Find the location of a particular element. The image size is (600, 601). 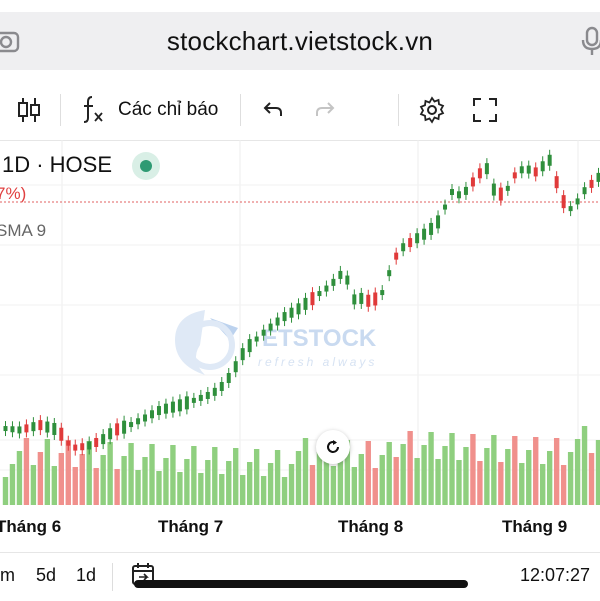

camera-icon is located at coordinates (10, 43).